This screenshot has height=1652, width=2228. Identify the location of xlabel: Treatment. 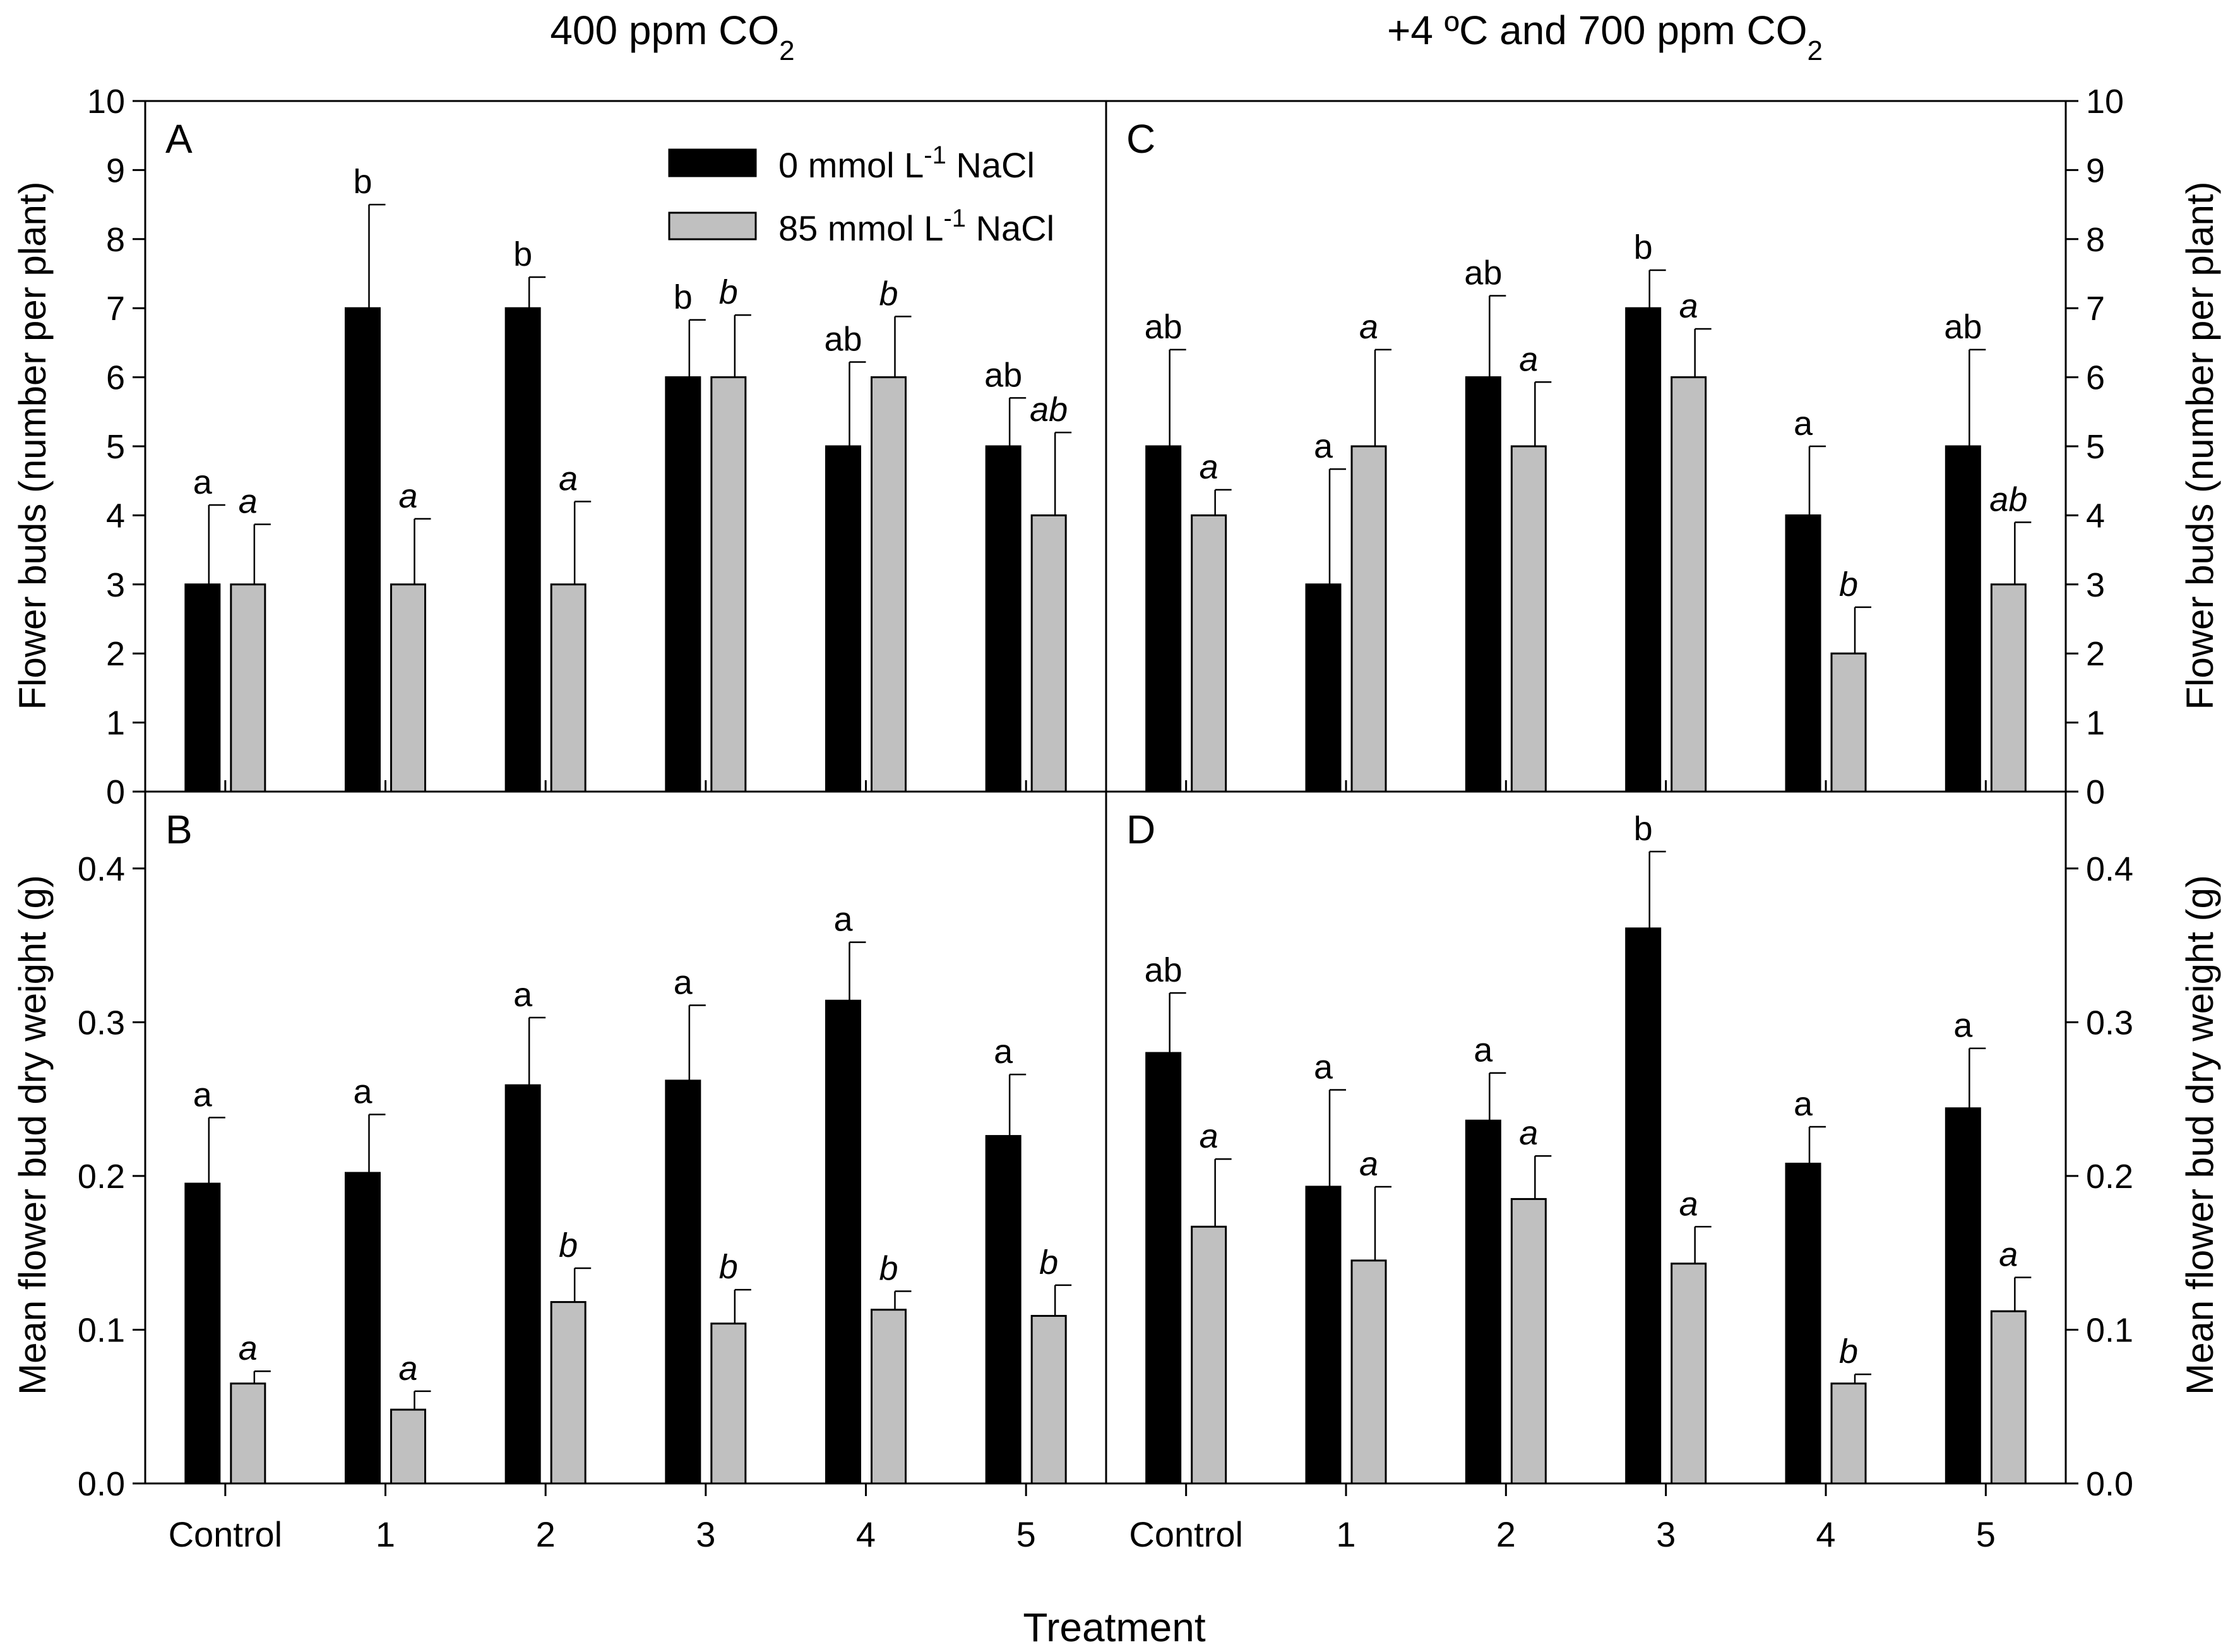
(1114, 1627).